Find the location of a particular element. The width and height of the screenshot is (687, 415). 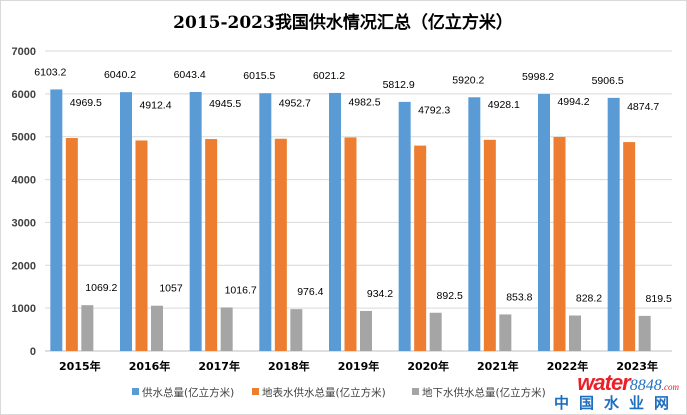

data-label: 1057 is located at coordinates (171, 289).